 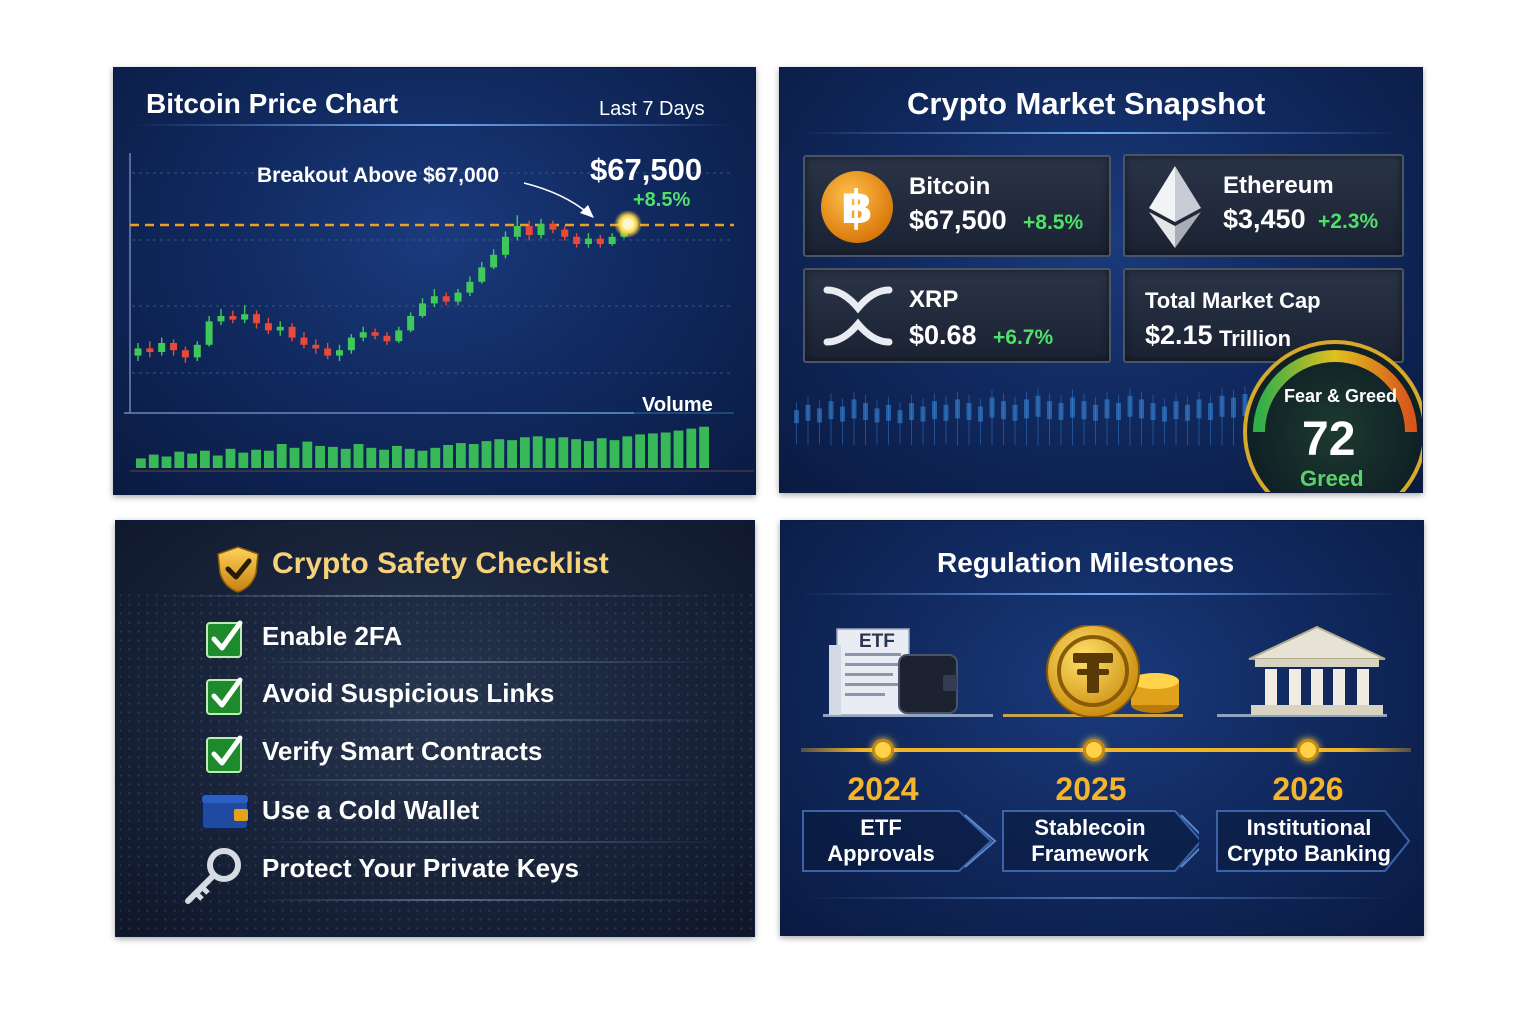 What do you see at coordinates (957, 315) in the screenshot?
I see `xrp-card: XRP $0.68 +6.7%` at bounding box center [957, 315].